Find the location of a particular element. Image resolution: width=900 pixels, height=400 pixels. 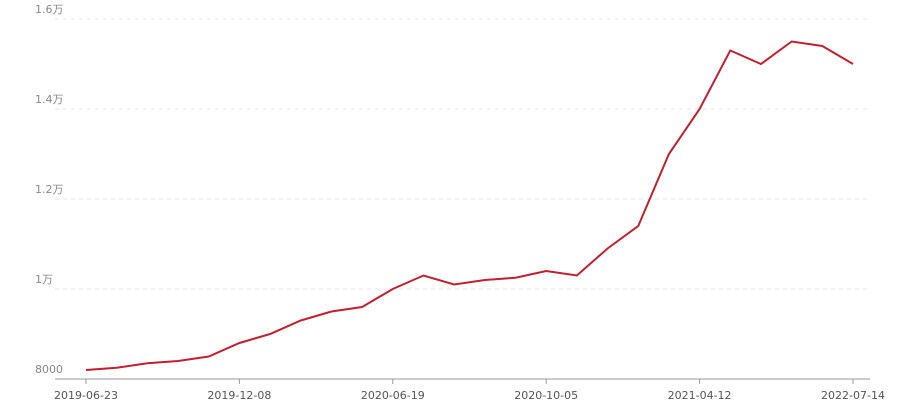

y-tick-label: 1.2万 is located at coordinates (49, 189).